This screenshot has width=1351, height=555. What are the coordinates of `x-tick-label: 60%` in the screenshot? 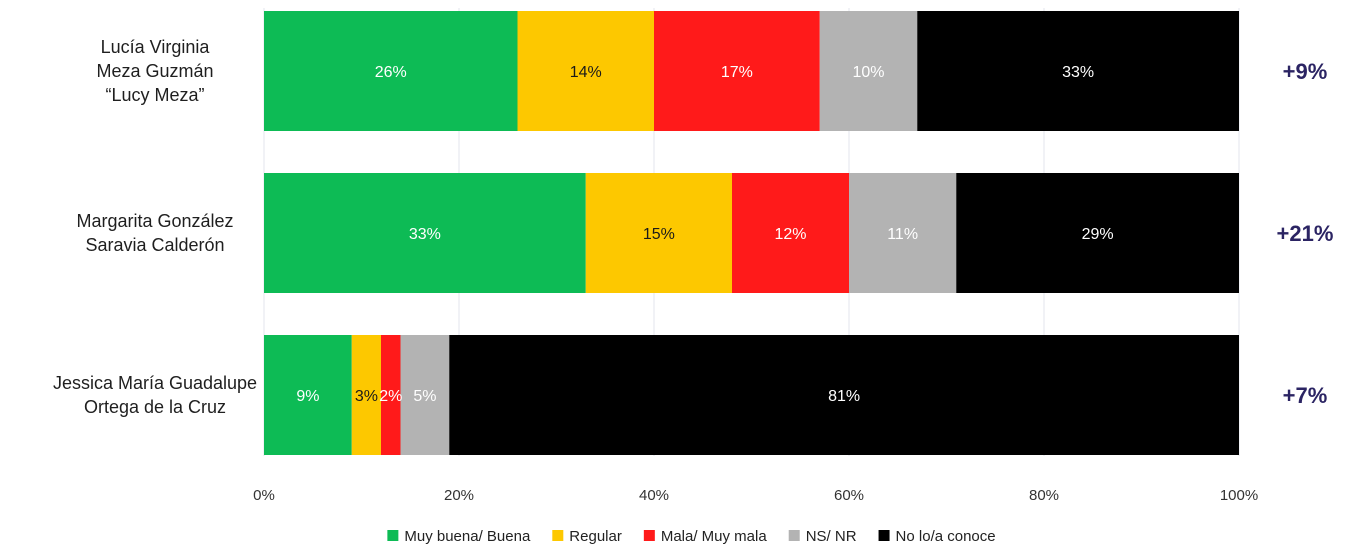 It's located at (849, 495).